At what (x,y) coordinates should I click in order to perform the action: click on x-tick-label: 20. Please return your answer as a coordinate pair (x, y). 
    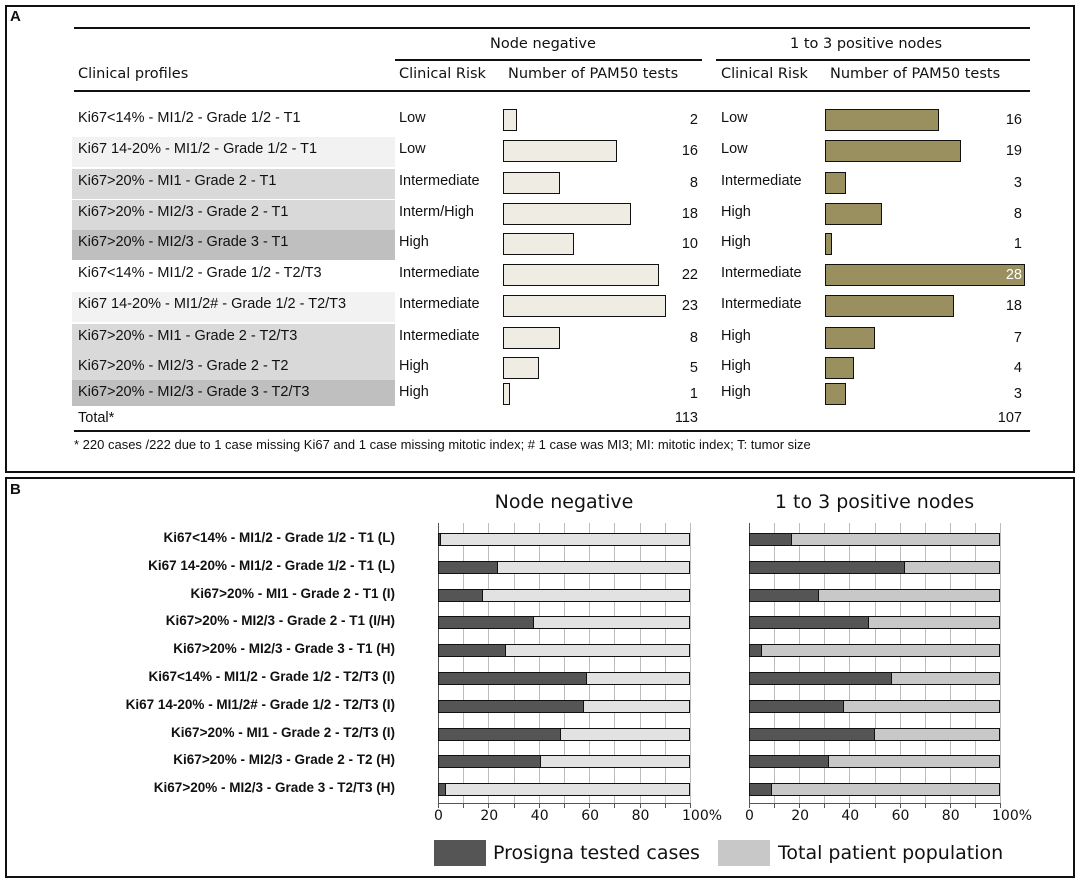
    Looking at the image, I should click on (489, 816).